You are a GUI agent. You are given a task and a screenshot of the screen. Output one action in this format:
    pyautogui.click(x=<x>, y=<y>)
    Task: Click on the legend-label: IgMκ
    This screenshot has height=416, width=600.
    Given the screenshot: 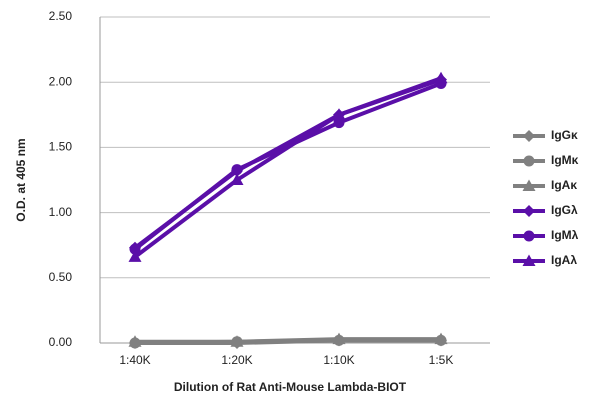 What is the action you would take?
    pyautogui.click(x=565, y=160)
    